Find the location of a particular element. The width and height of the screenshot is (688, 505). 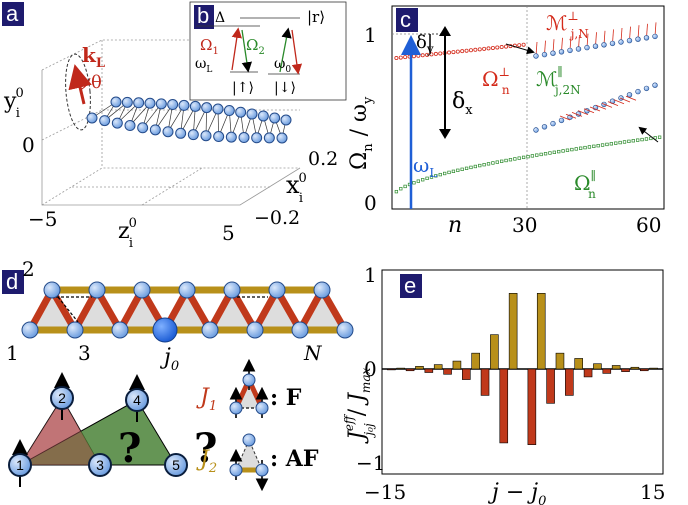

J2-label: J2 is located at coordinates (206, 461).